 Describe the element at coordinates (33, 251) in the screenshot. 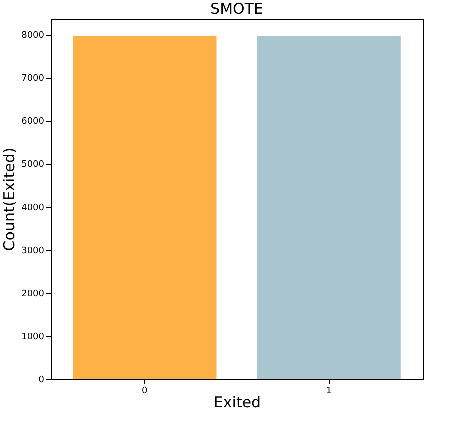

I see `y-tick-label: 3000` at that location.